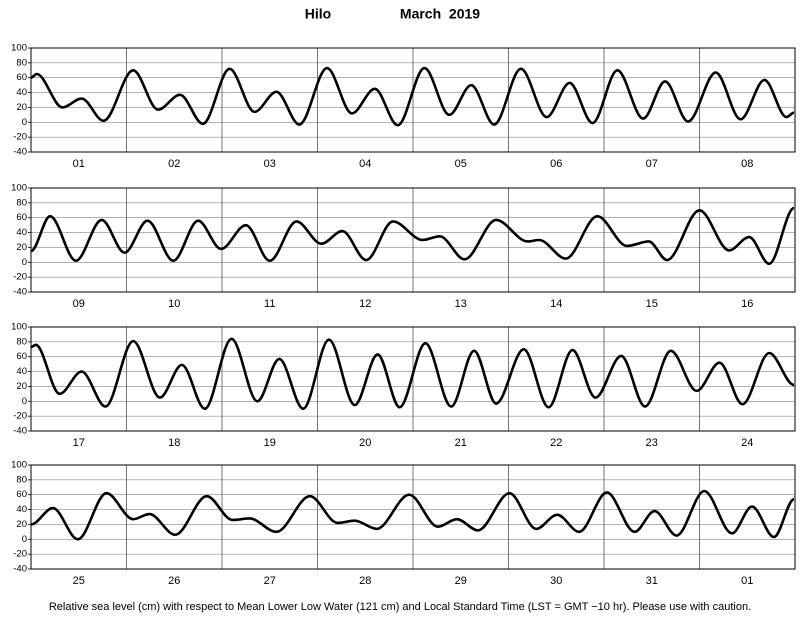 The image size is (800, 618). What do you see at coordinates (270, 164) in the screenshot?
I see `day-label: 03` at bounding box center [270, 164].